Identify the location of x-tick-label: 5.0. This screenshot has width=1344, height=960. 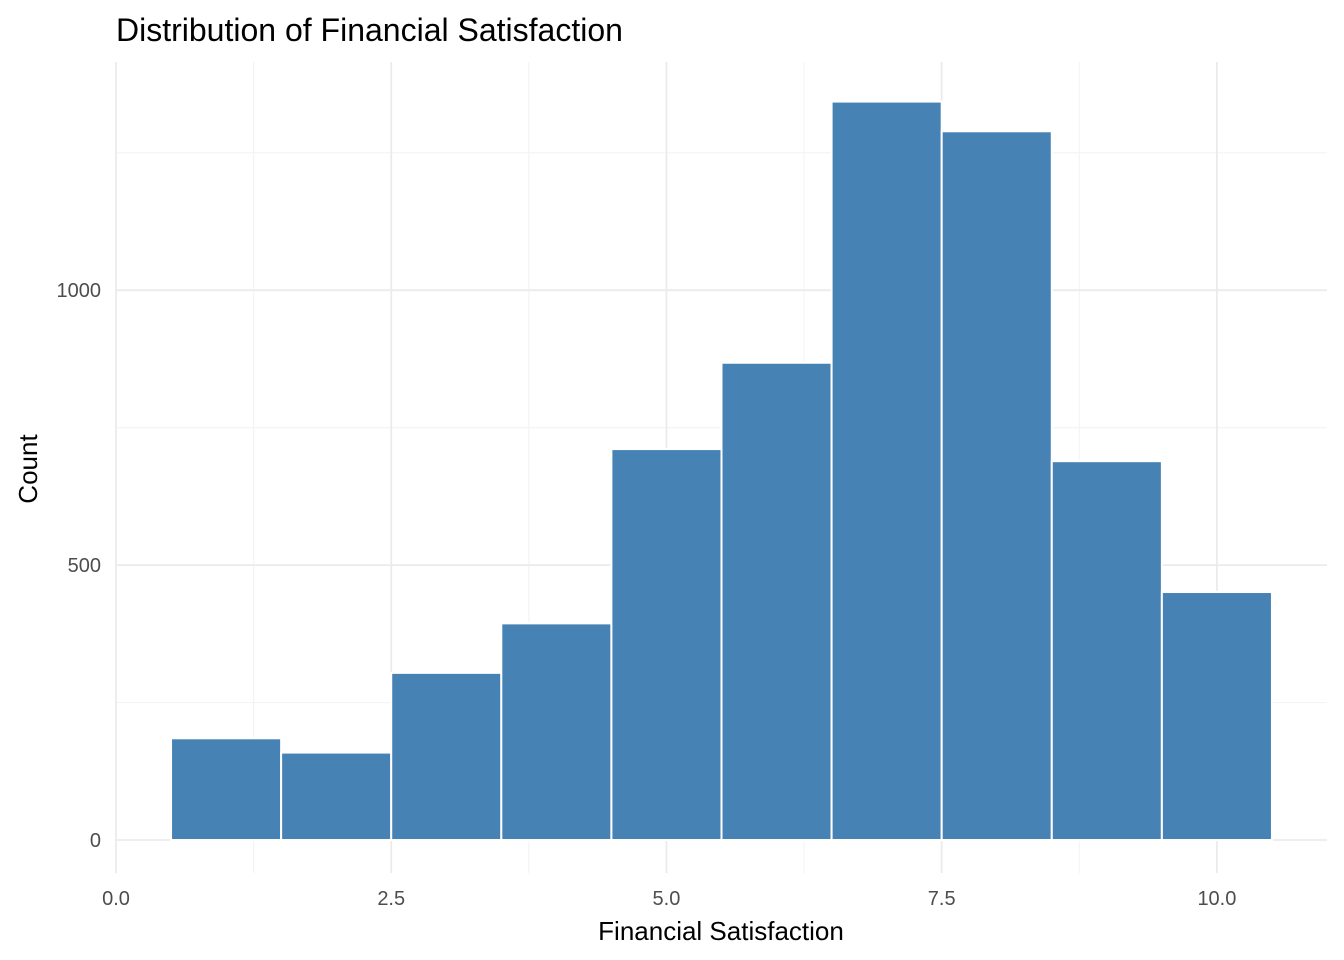
(667, 899).